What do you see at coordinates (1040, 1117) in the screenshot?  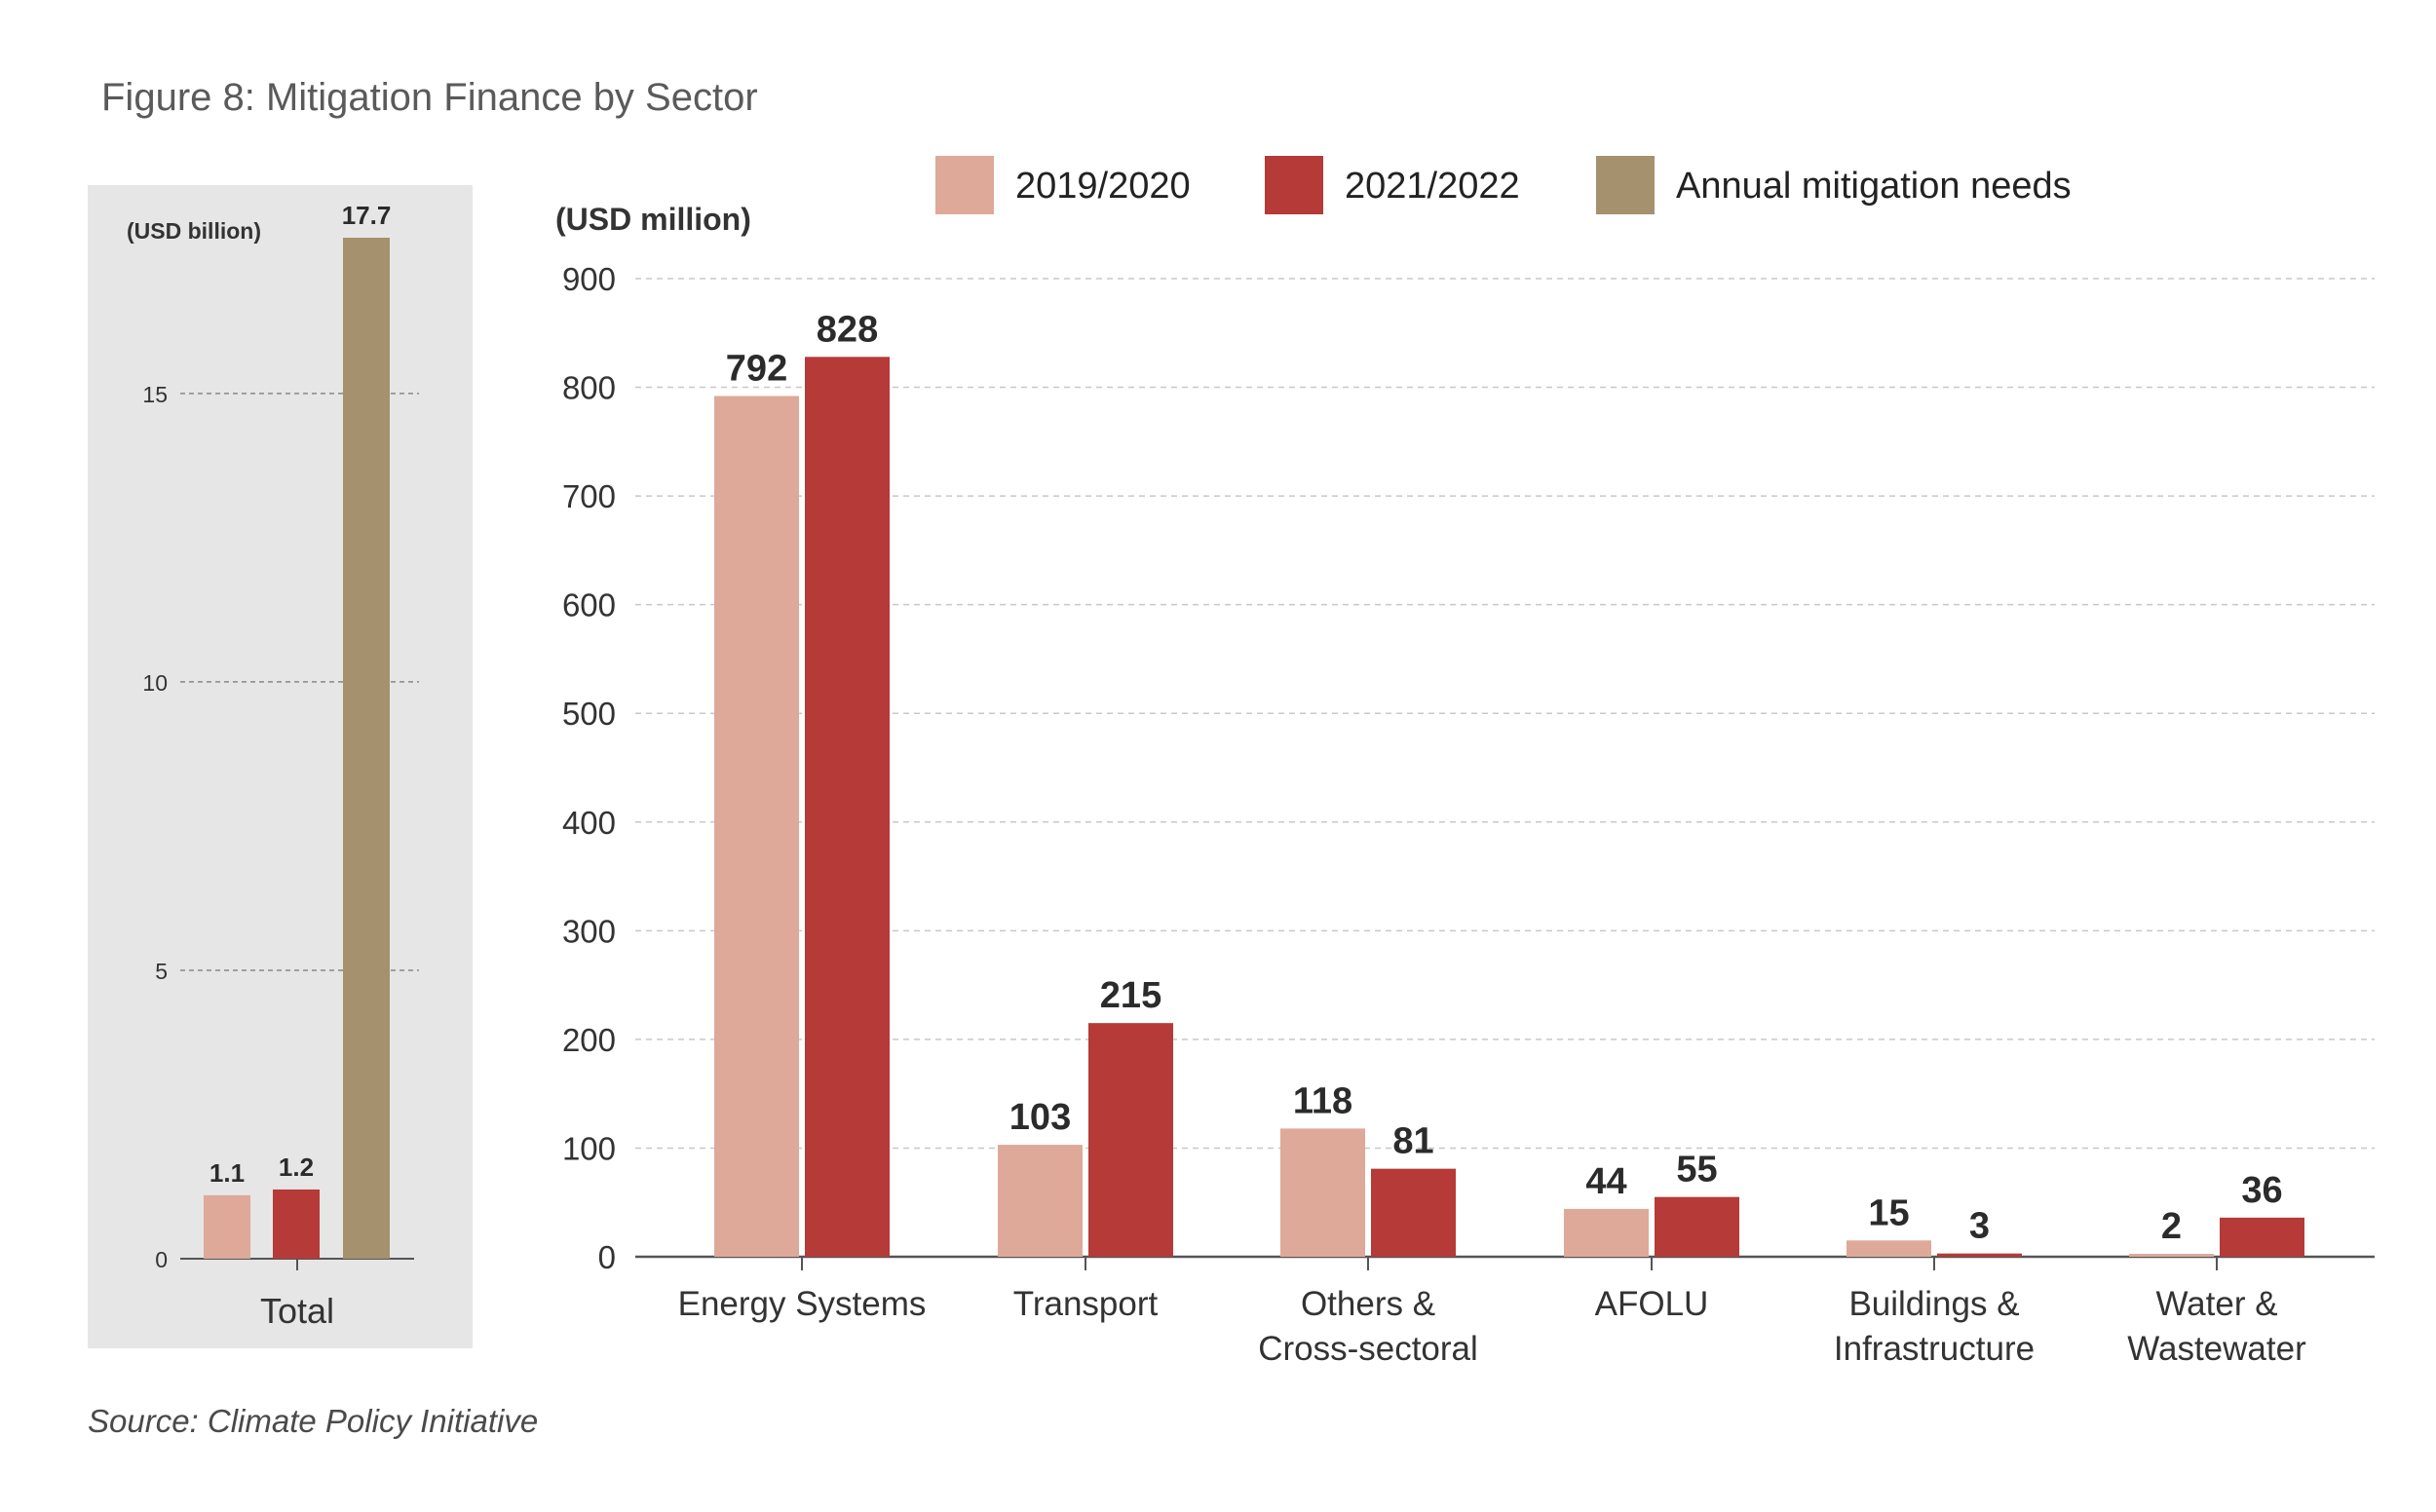 I see `sector-value-label-2019-2020-1: 103` at bounding box center [1040, 1117].